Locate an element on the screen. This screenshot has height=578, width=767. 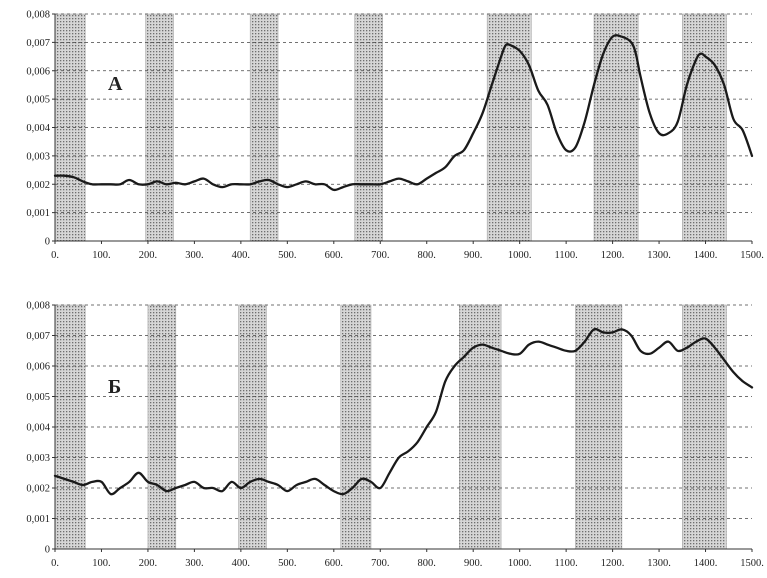
panel-label: Б is located at coordinates (114, 387).